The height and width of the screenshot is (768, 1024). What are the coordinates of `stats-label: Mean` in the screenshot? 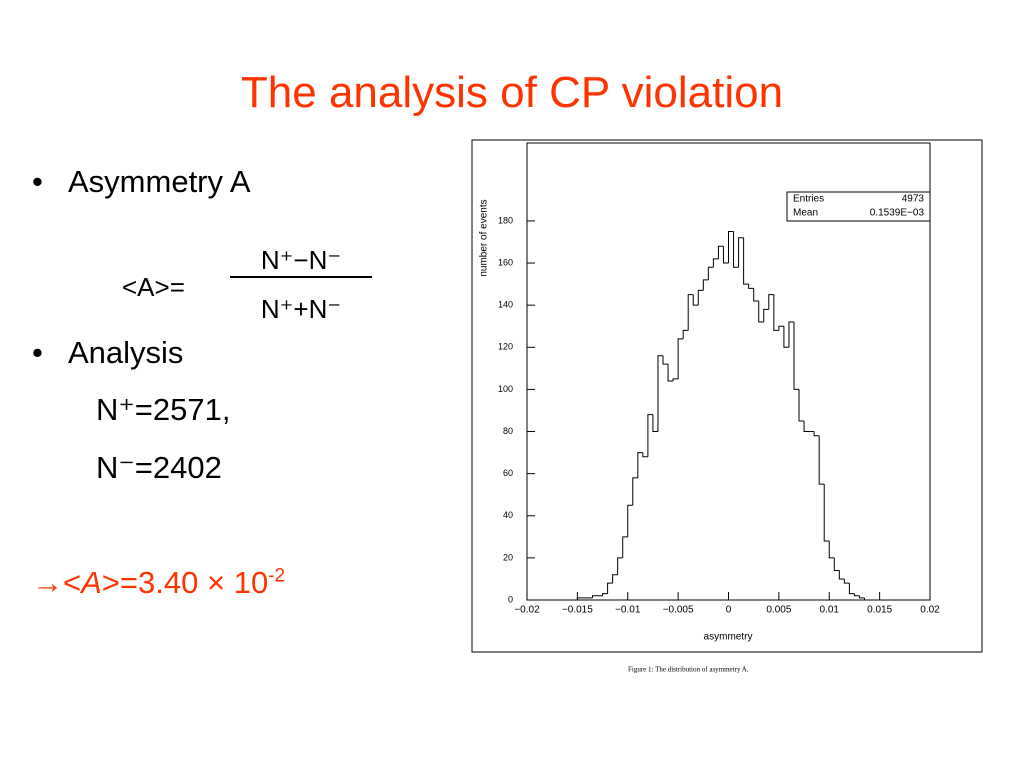 It's located at (805, 213).